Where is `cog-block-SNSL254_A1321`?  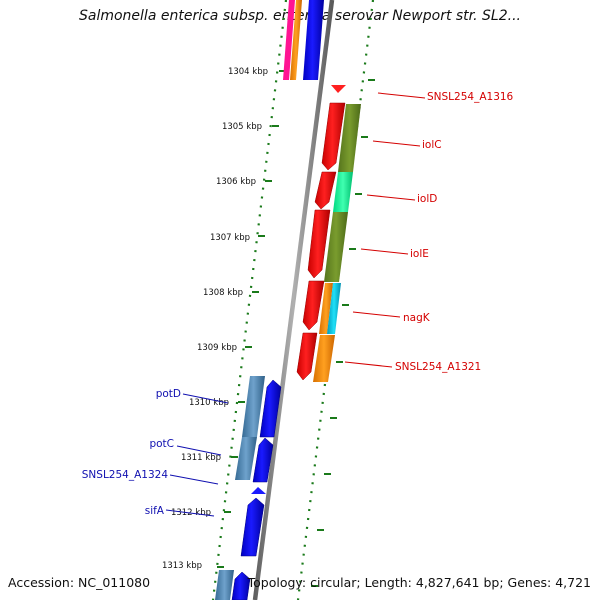
cog-block-SNSL254_A1321 is located at coordinates (324, 358).